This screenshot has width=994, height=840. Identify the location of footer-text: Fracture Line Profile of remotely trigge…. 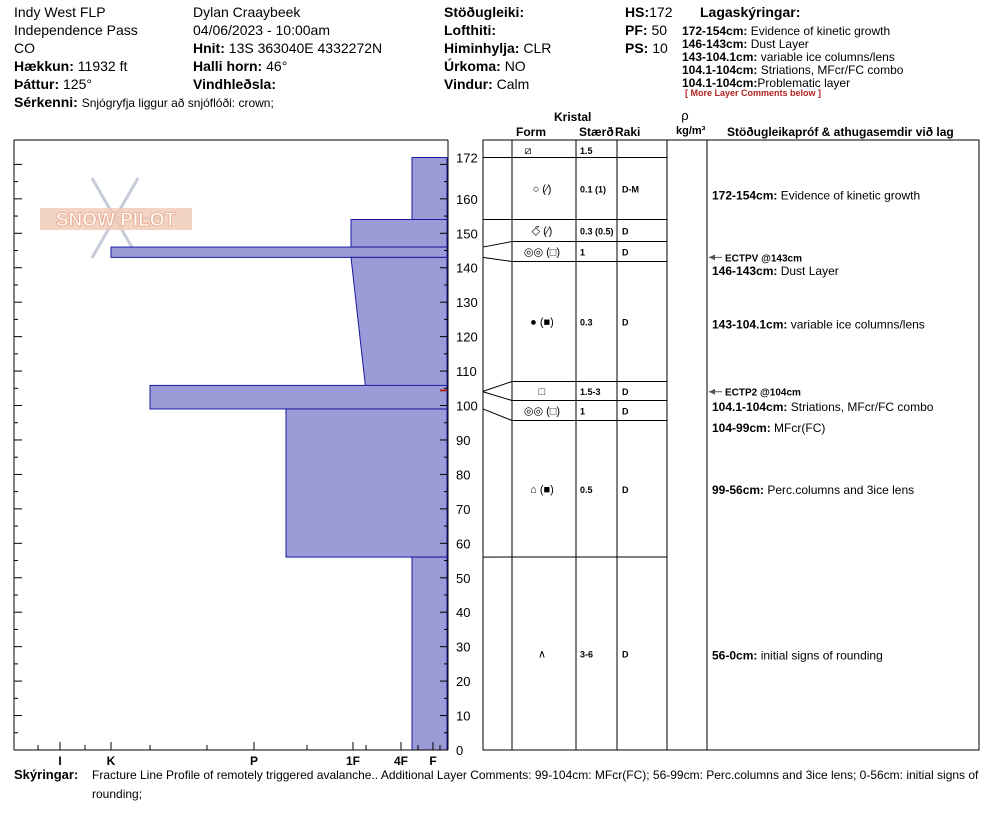
(535, 775).